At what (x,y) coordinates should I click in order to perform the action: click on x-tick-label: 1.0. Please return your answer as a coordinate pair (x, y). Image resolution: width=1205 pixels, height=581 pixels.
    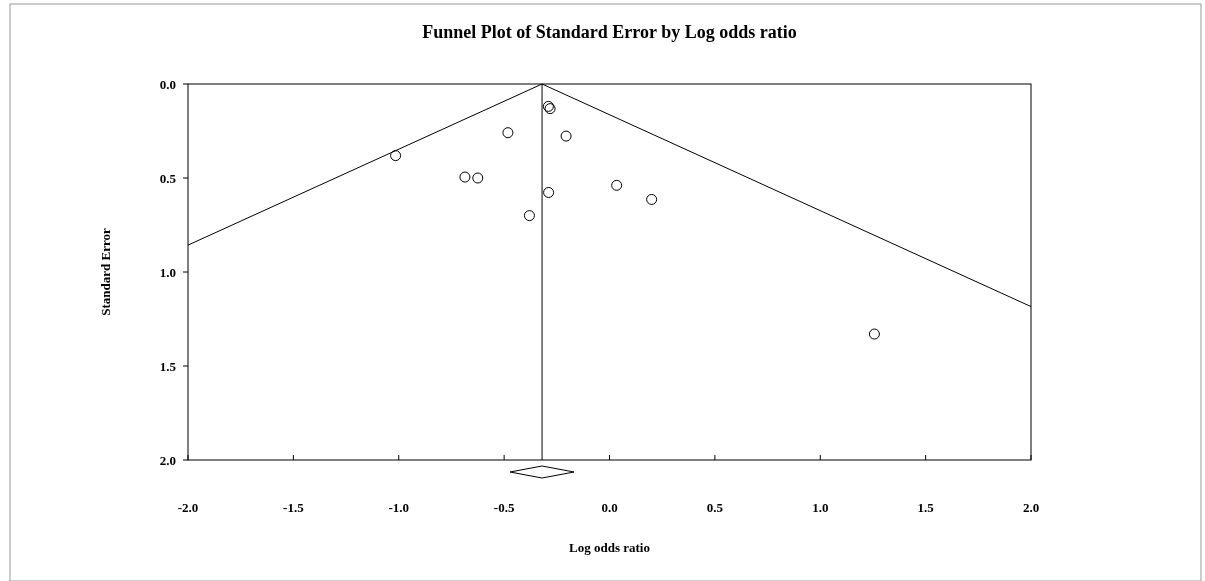
    Looking at the image, I should click on (820, 507).